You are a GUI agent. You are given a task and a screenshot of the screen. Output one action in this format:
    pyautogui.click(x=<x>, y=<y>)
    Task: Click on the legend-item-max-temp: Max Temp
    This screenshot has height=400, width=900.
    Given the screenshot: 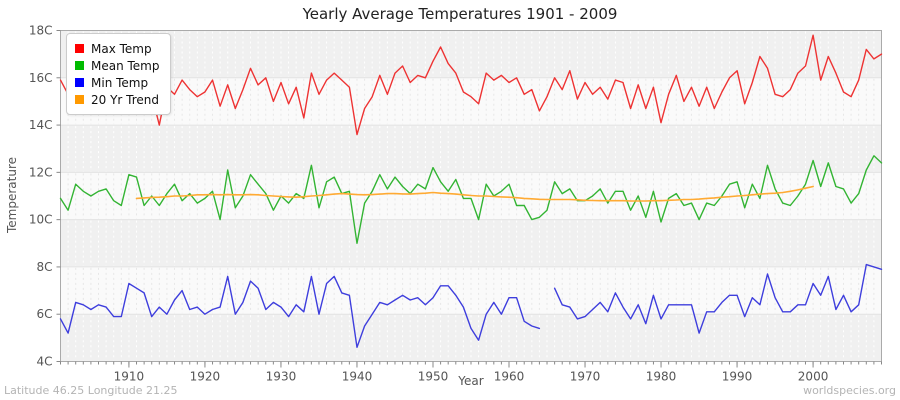 What is the action you would take?
    pyautogui.click(x=117, y=48)
    